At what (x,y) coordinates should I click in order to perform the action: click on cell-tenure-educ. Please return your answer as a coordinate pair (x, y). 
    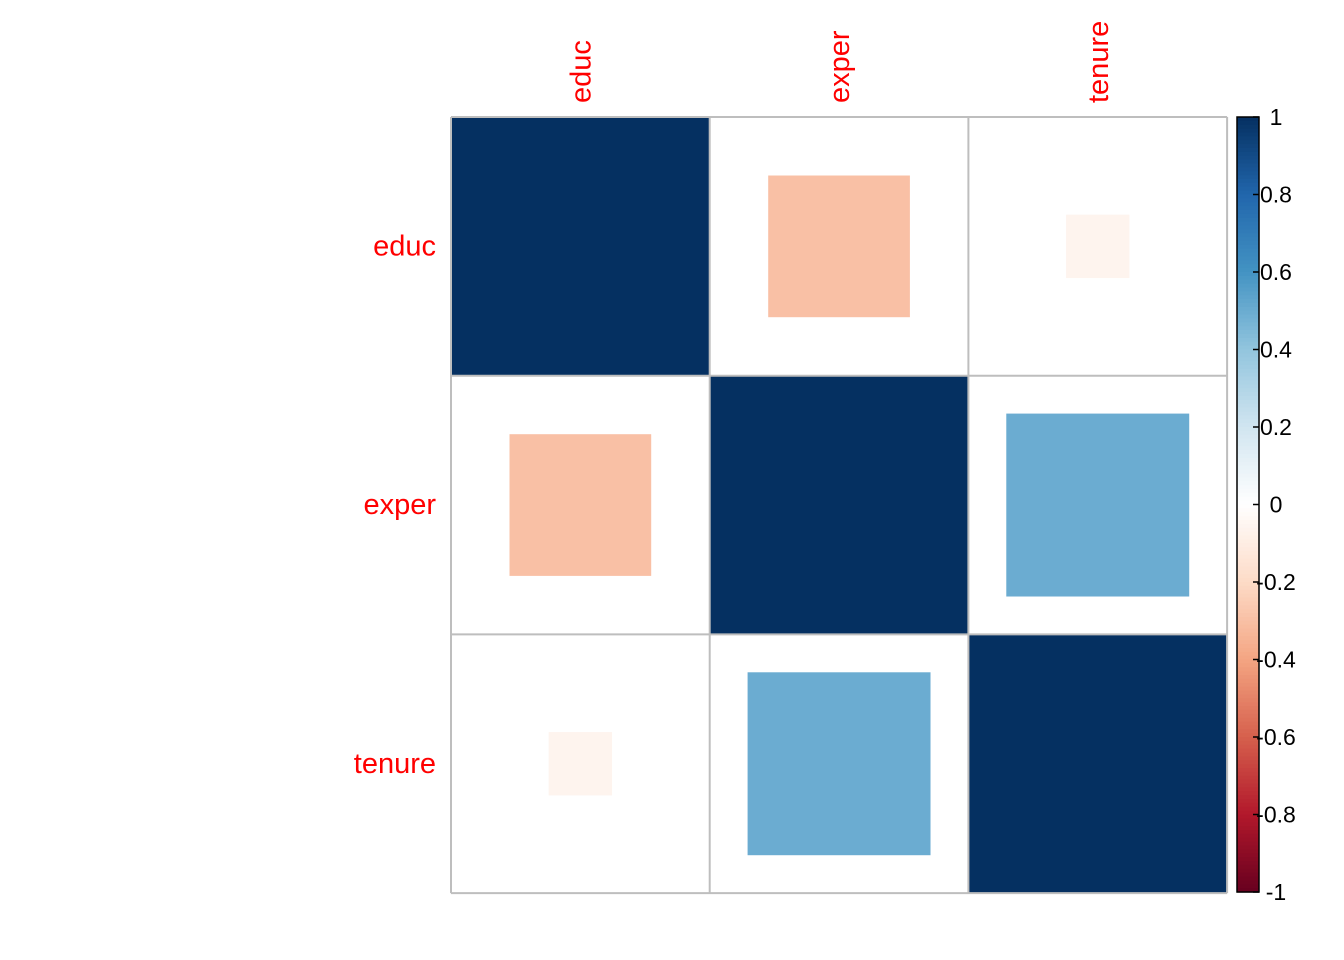
    Looking at the image, I should click on (580, 764).